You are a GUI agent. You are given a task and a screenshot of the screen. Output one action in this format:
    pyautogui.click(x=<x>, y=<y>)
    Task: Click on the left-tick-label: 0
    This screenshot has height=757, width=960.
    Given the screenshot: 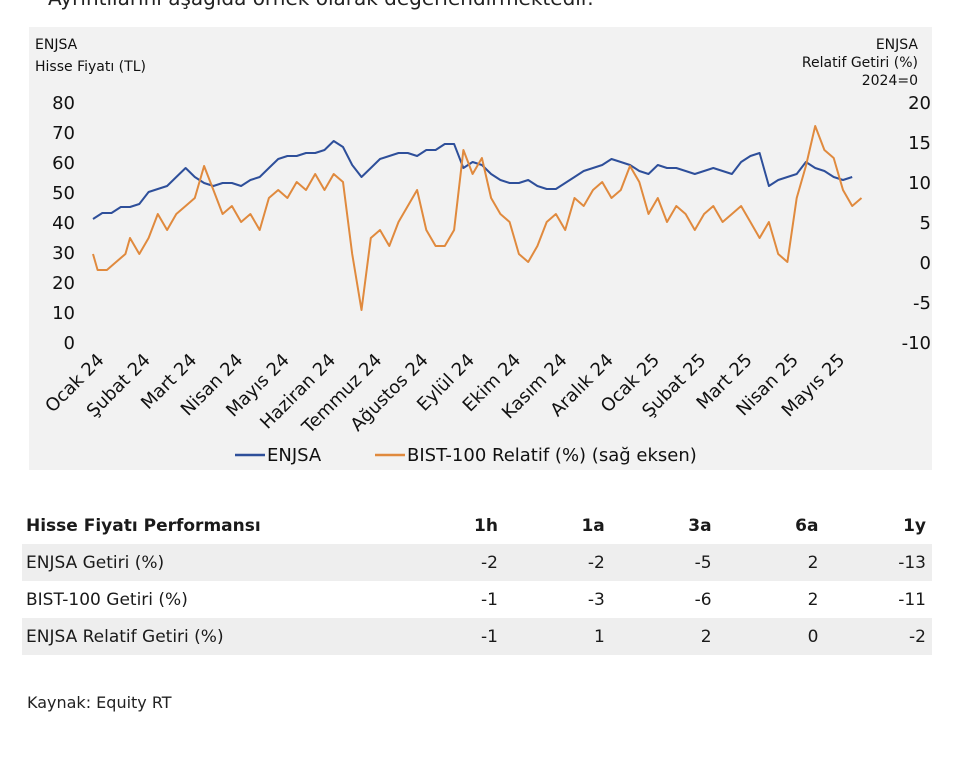 What is the action you would take?
    pyautogui.click(x=69, y=343)
    